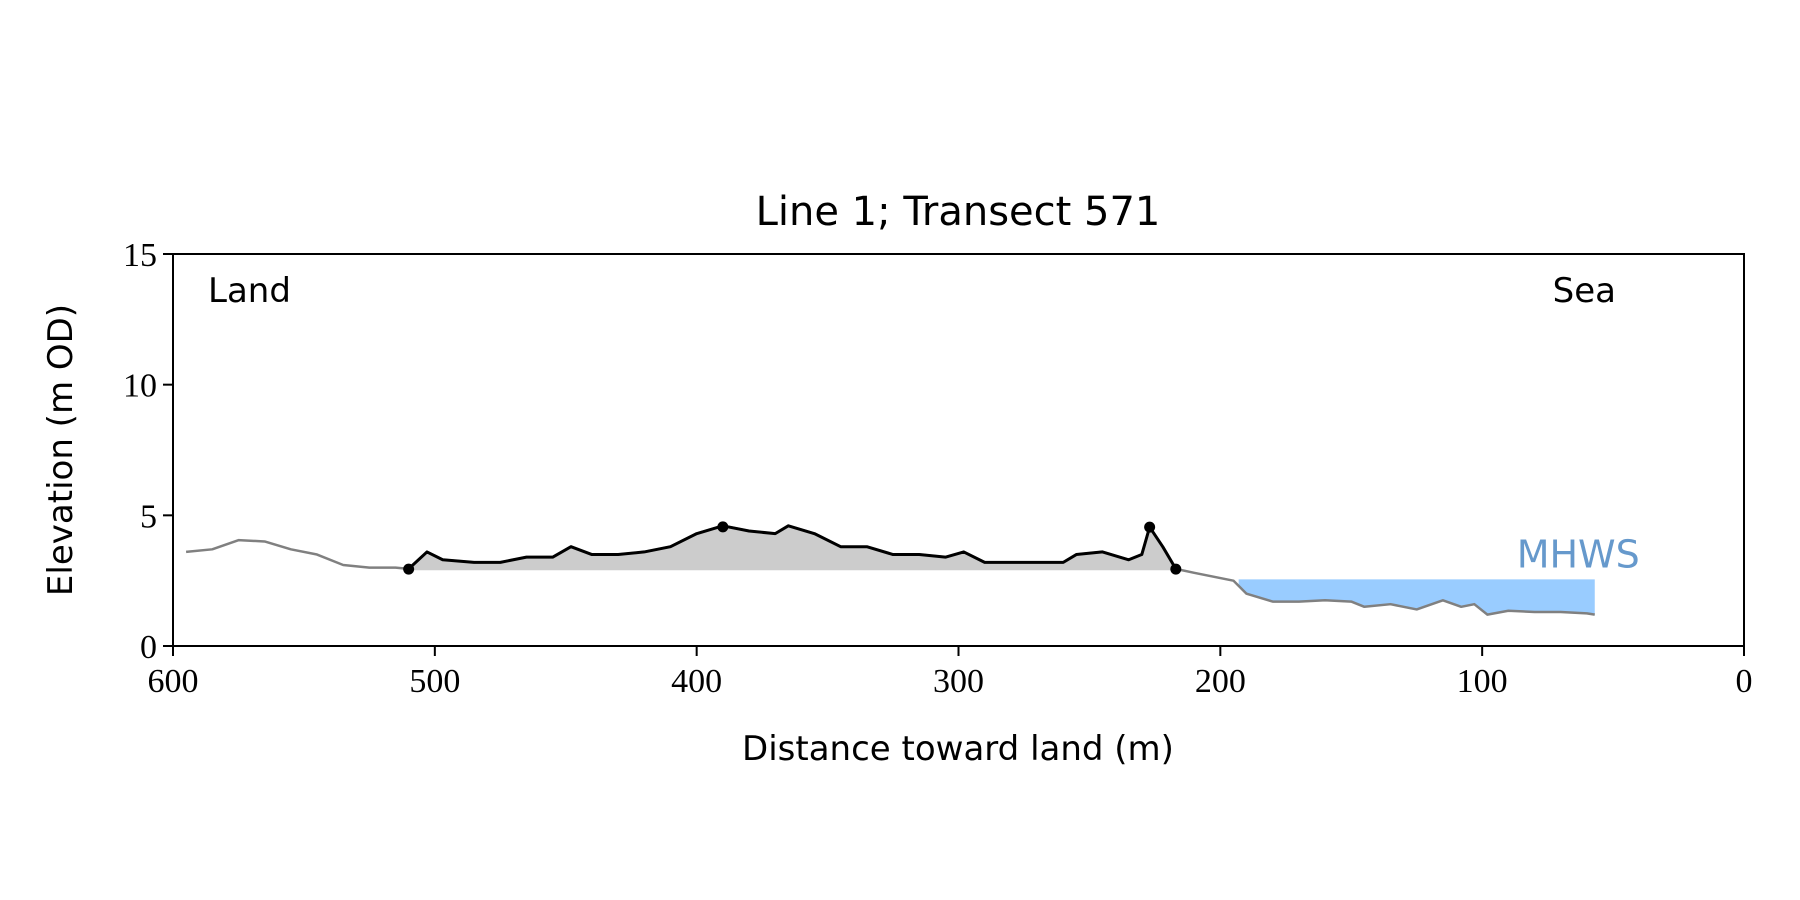 Image resolution: width=1800 pixels, height=900 pixels. What do you see at coordinates (696, 681) in the screenshot?
I see `x-tick-label: 400` at bounding box center [696, 681].